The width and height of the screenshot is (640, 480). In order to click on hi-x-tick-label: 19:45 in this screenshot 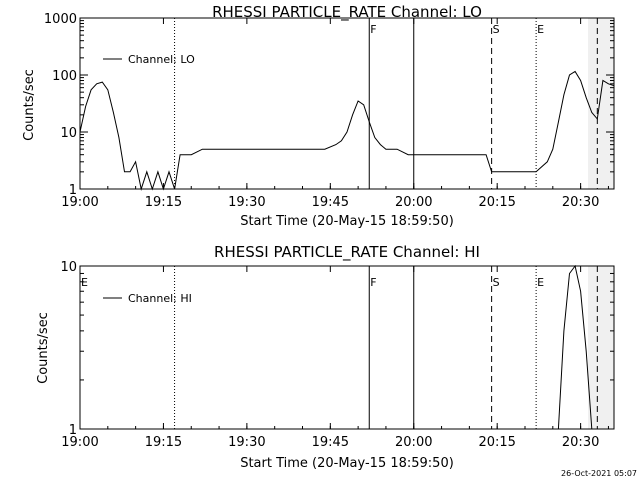, I will do `click(330, 442)`.